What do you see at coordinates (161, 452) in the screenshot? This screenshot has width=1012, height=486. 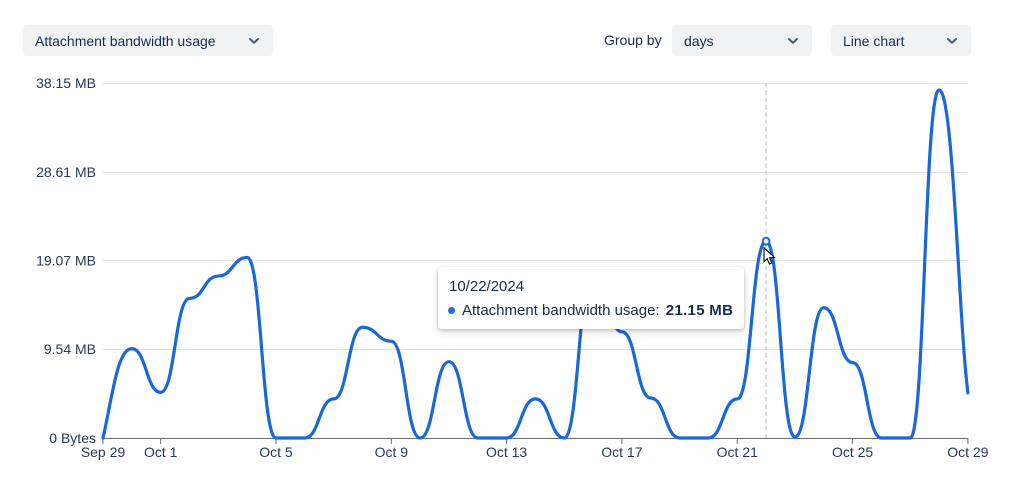 I see `svg-text: Oct 1` at bounding box center [161, 452].